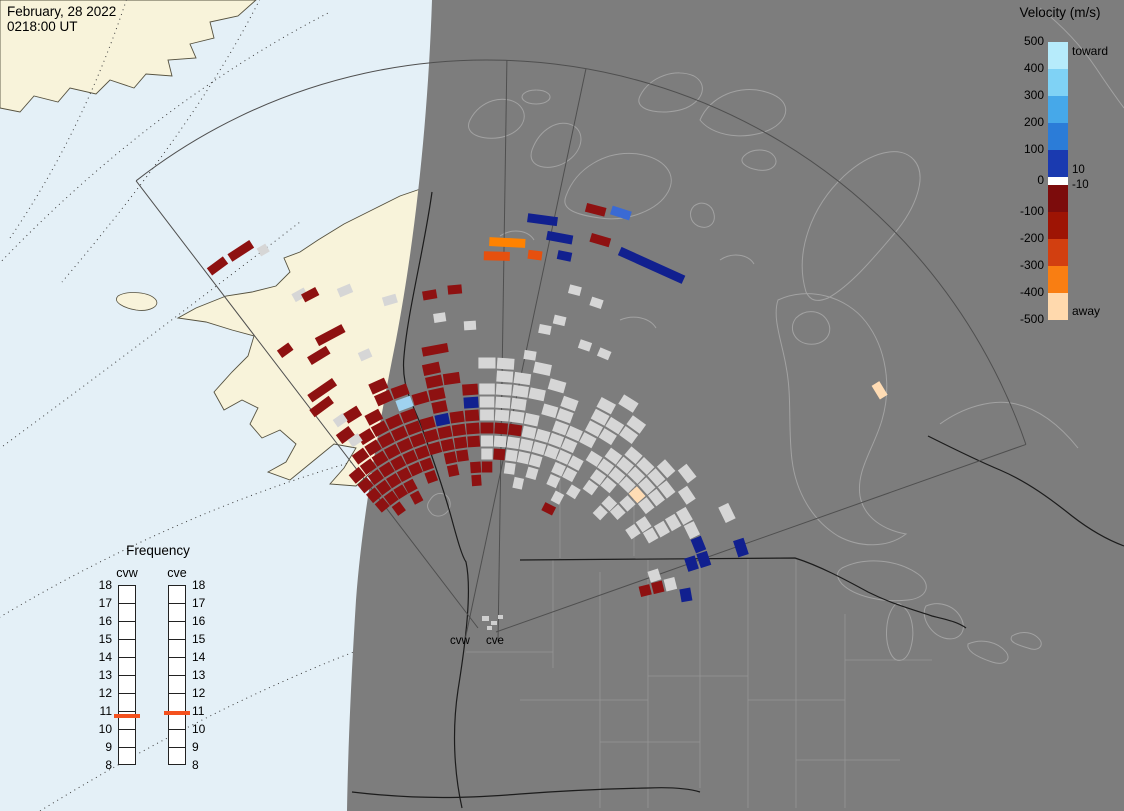 The width and height of the screenshot is (1124, 811). I want to click on cvw-column-label: cvw, so click(127, 573).